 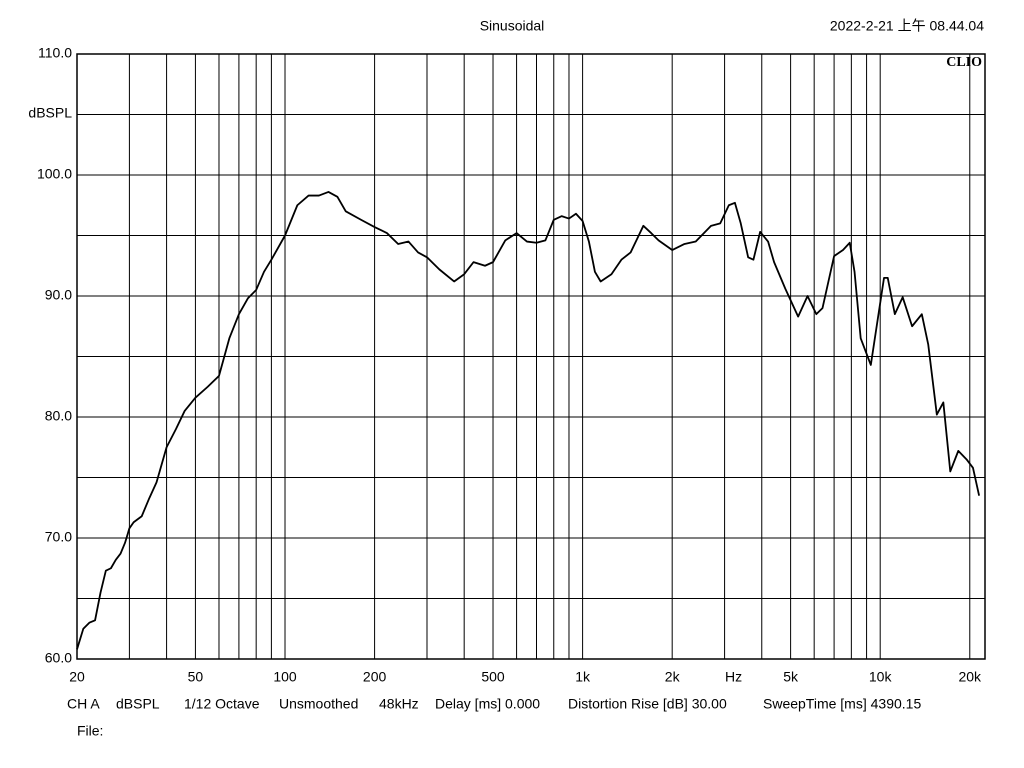 What do you see at coordinates (583, 677) in the screenshot?
I see `x-tick-label: 1k` at bounding box center [583, 677].